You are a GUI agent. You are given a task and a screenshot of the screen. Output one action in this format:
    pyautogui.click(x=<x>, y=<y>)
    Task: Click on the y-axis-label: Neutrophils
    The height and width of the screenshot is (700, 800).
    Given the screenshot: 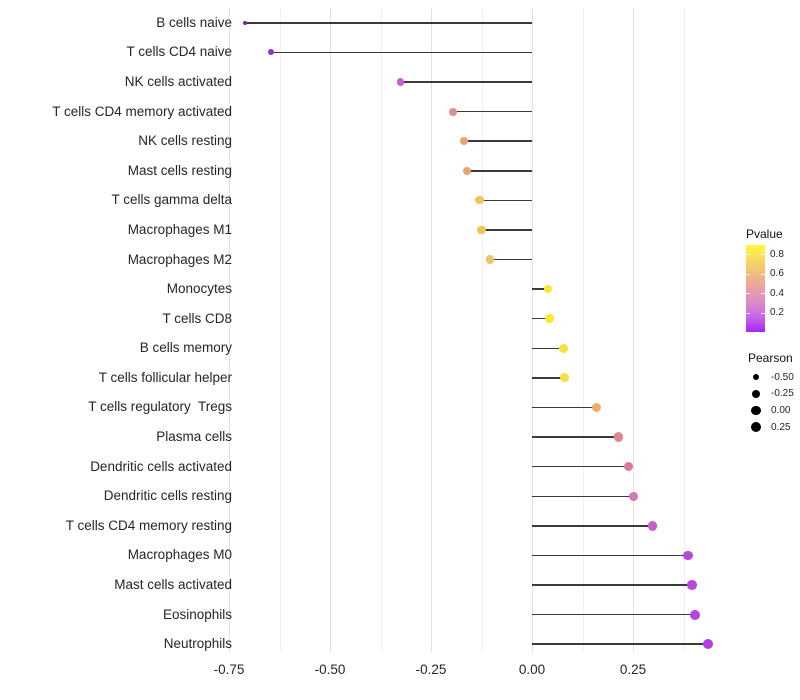 What is the action you would take?
    pyautogui.click(x=197, y=644)
    